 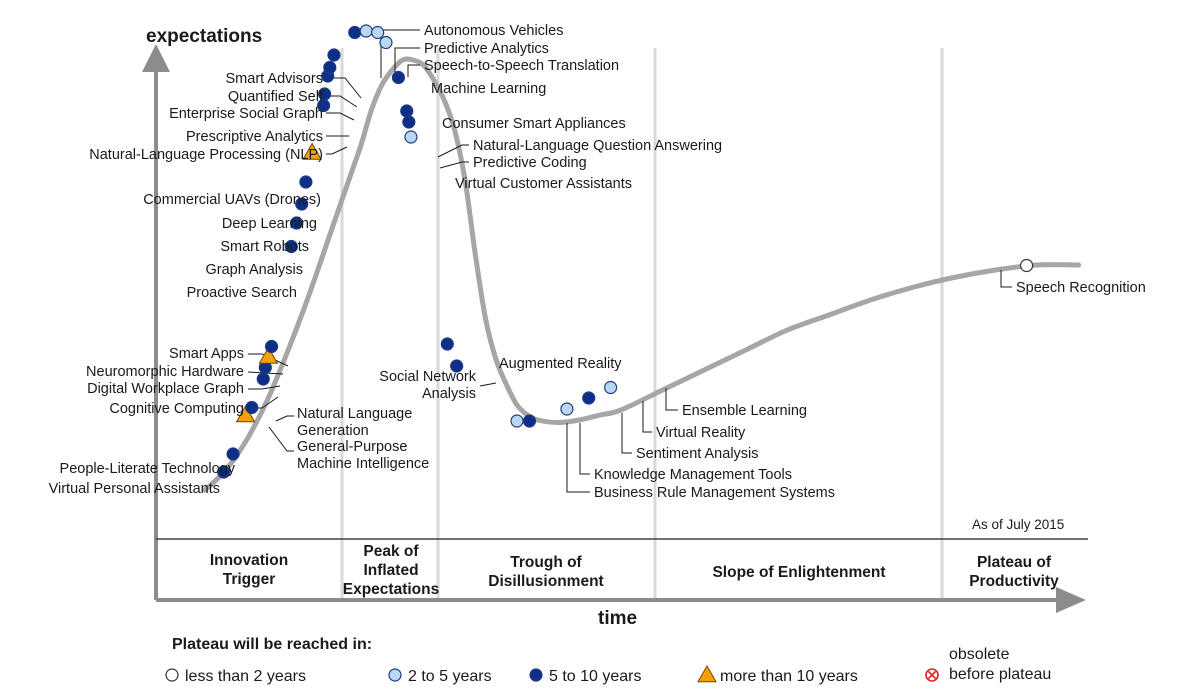 I want to click on label-machine-learning: Machine Learning, so click(x=488, y=89).